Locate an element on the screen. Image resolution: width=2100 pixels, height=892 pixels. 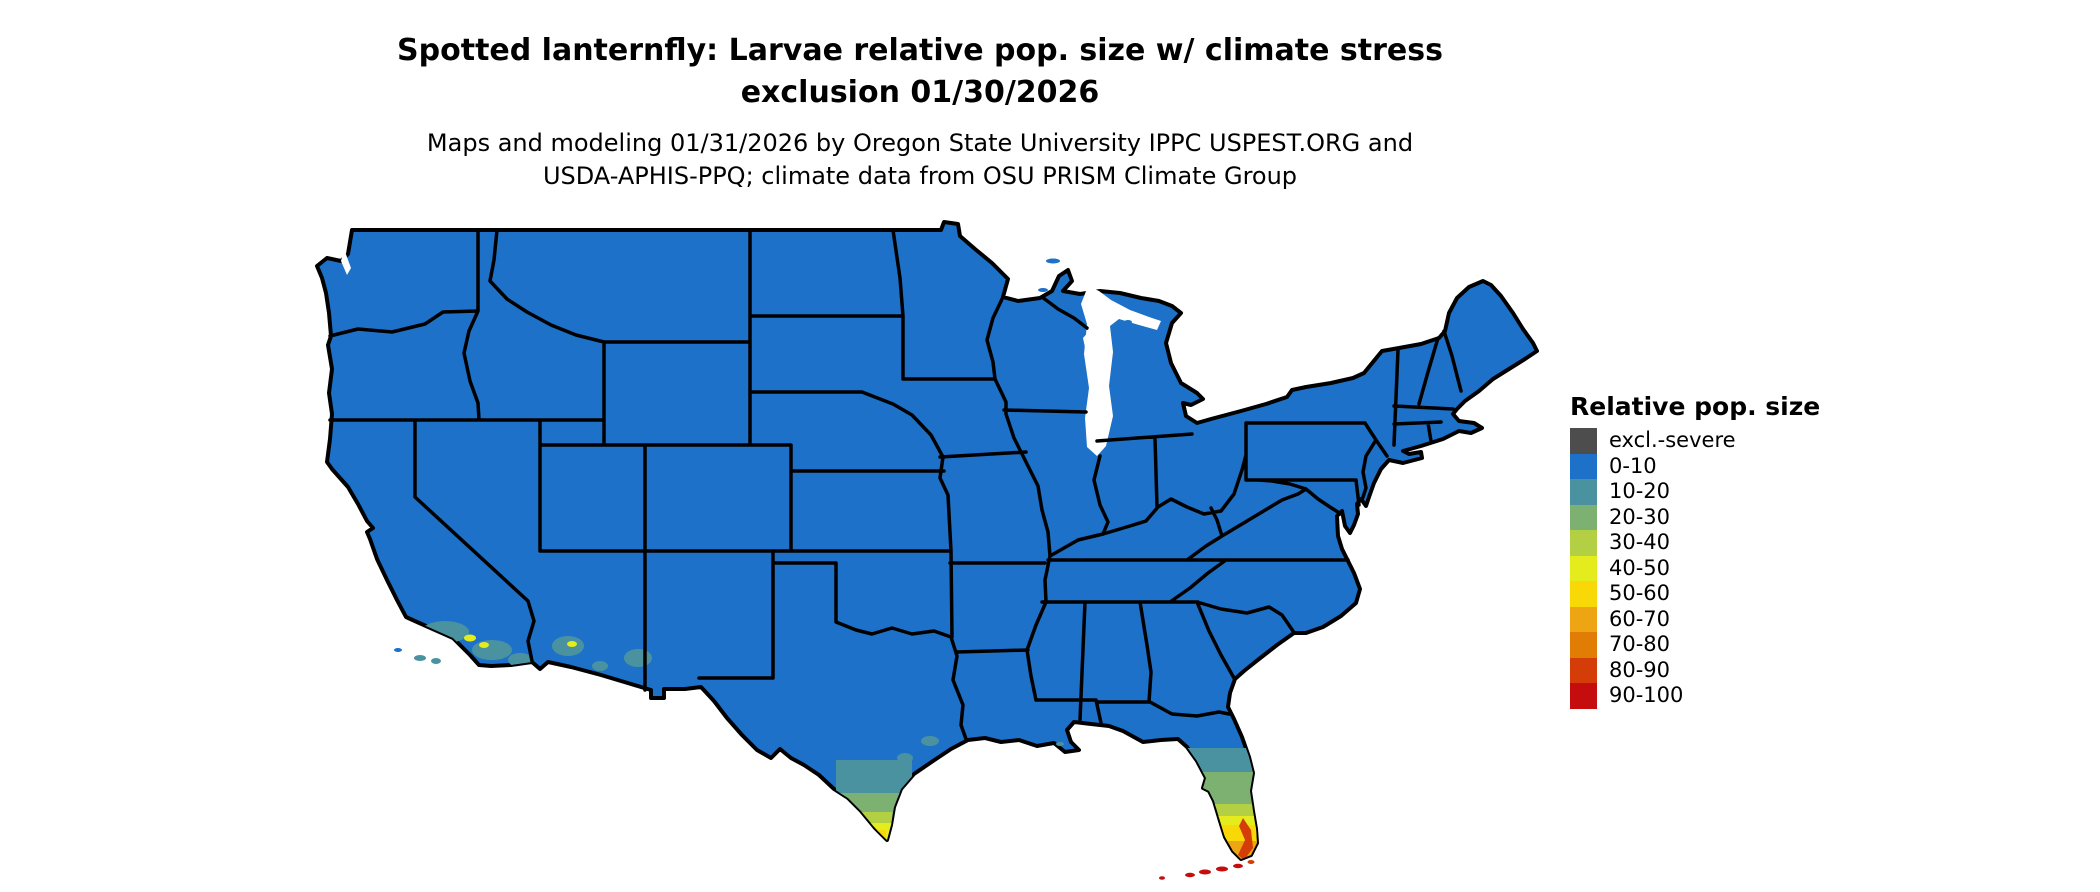
puget-sound is located at coordinates (346, 262).